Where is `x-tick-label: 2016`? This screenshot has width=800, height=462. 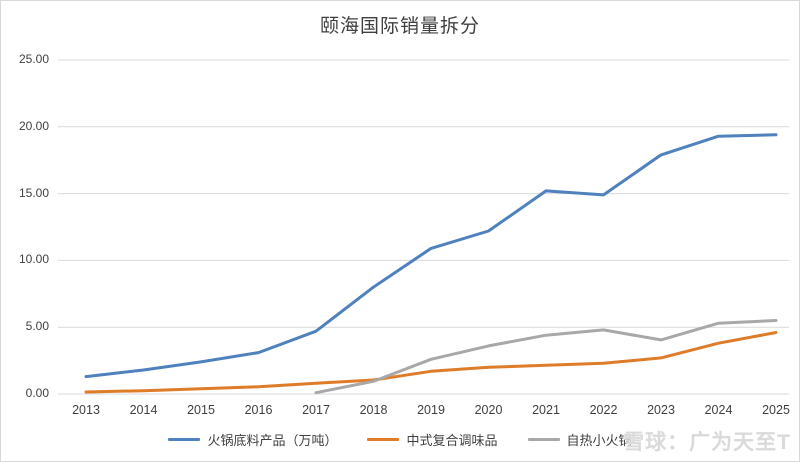
x-tick-label: 2016 is located at coordinates (258, 410).